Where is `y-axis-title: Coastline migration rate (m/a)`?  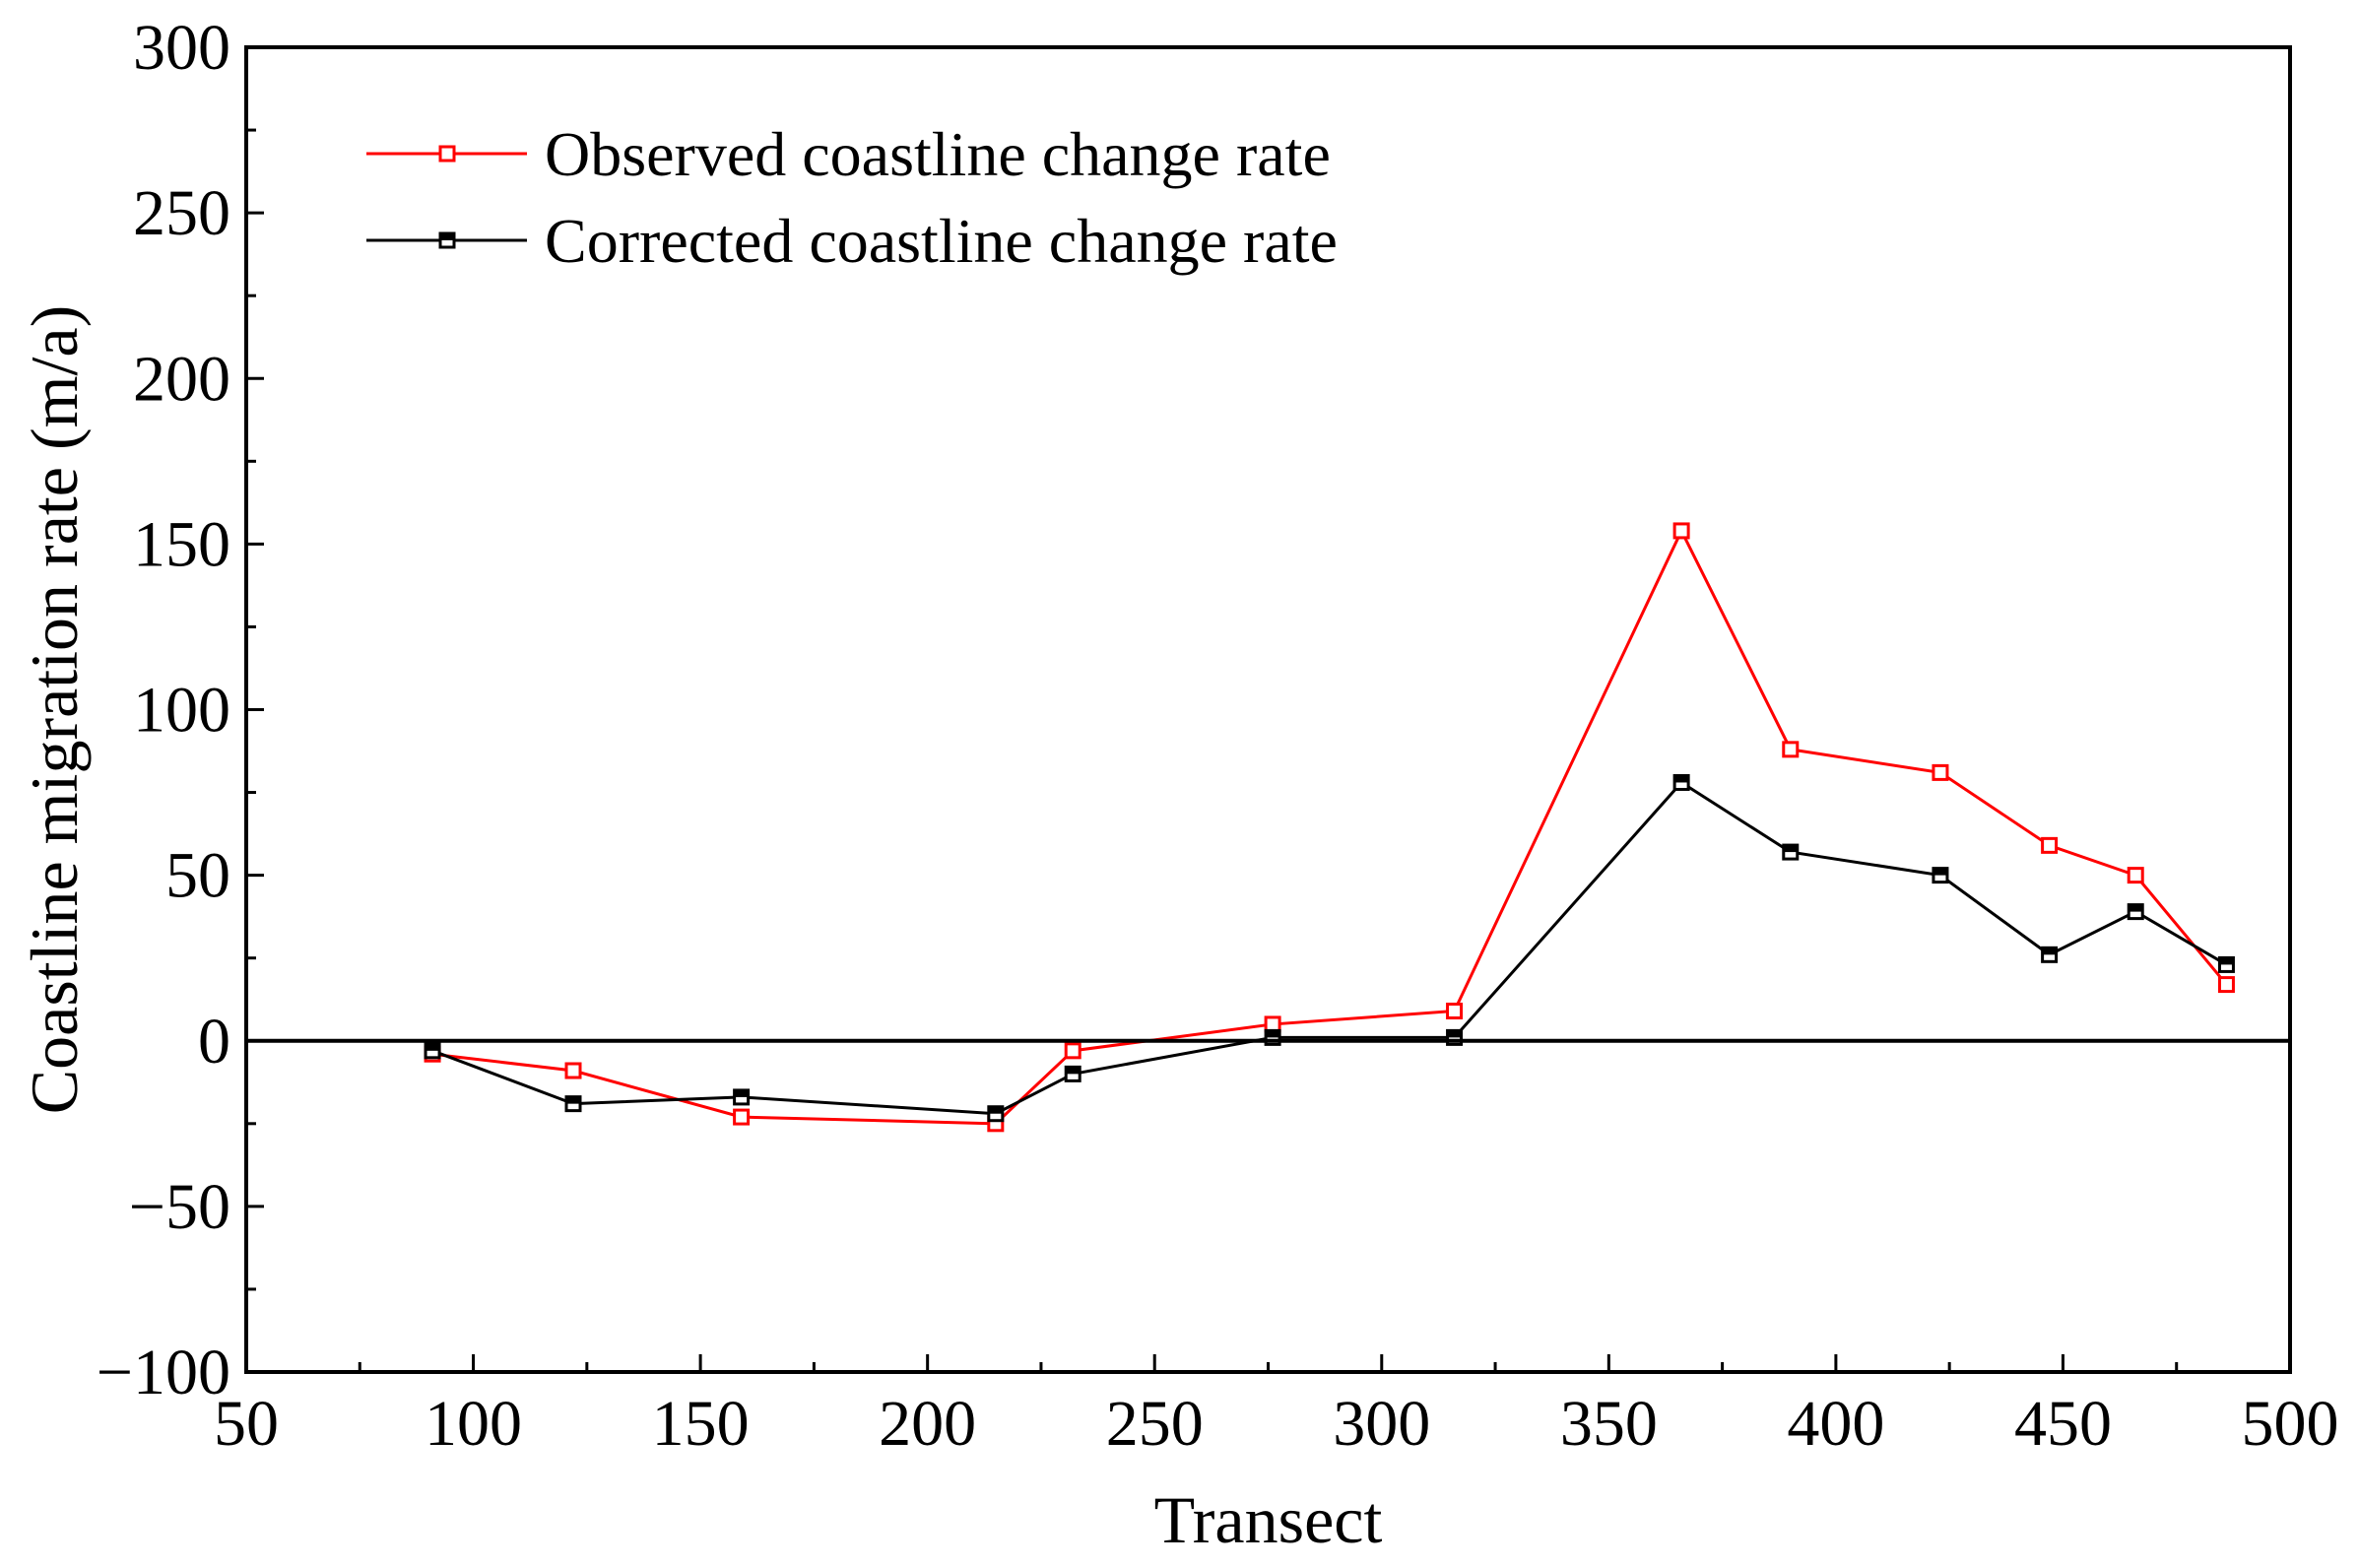
y-axis-title: Coastline migration rate (m/a) is located at coordinates (54, 710).